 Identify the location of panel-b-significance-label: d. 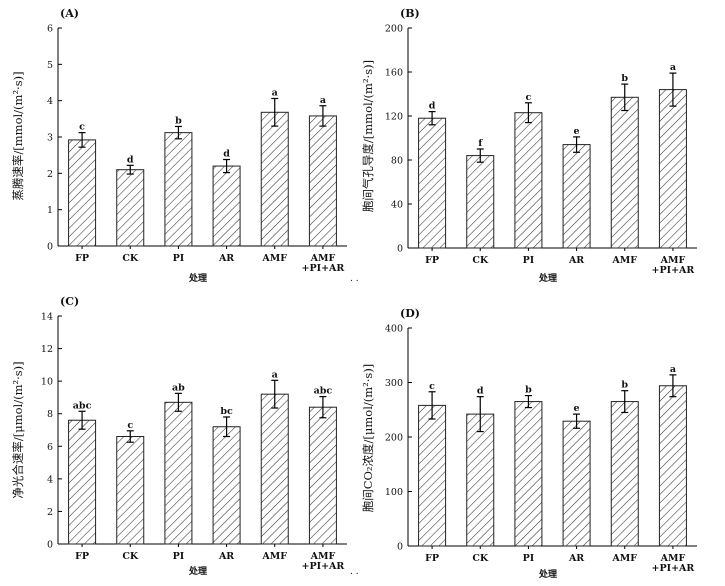
(432, 106).